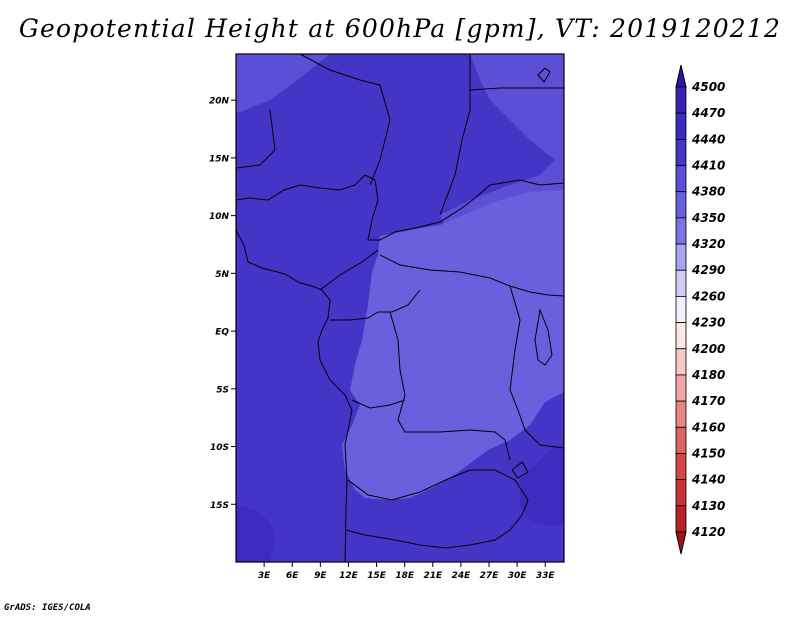 This screenshot has height=618, width=800. I want to click on credit-text: GrADS: IGES/COLA, so click(47, 608).